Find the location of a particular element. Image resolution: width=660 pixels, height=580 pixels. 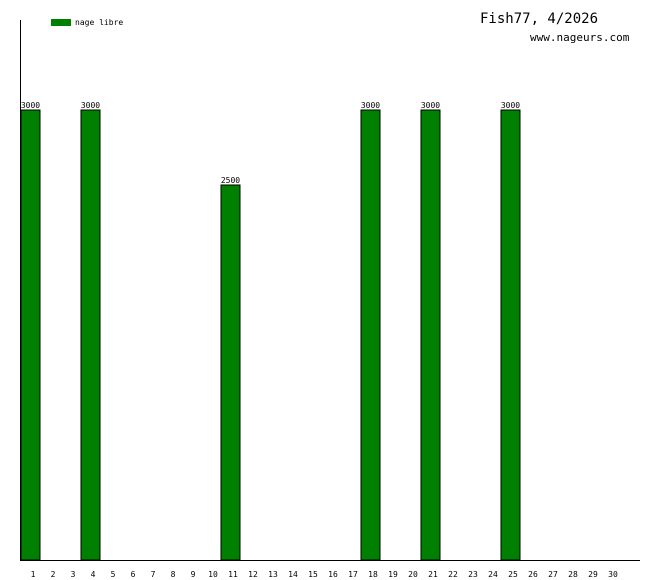

data-label-day-1: 3000 is located at coordinates (30, 105).